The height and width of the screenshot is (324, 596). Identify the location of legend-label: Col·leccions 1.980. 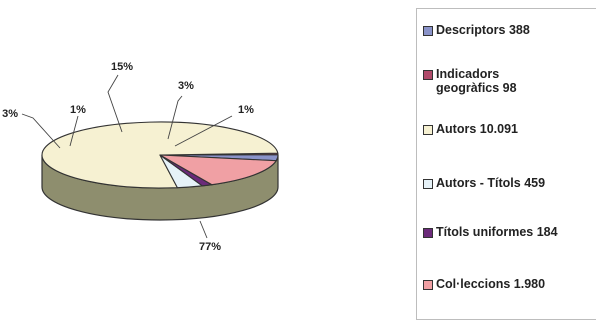
(491, 284).